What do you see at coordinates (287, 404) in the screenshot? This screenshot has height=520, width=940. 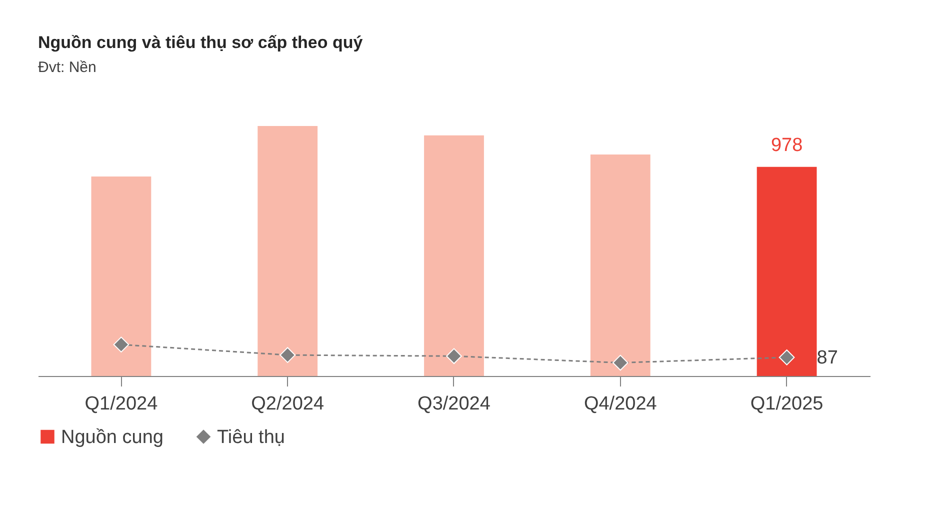 I see `x-tick-label: Q2/2024` at bounding box center [287, 404].